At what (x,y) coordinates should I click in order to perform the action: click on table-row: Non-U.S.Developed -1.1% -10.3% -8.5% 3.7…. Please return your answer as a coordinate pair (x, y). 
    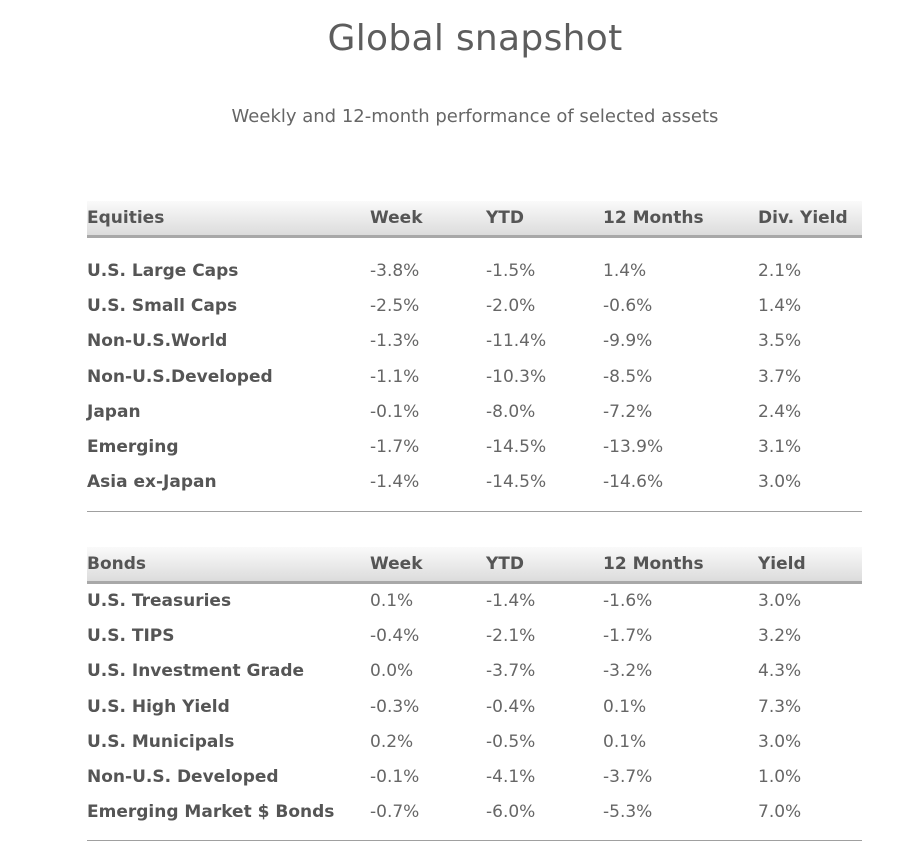
    Looking at the image, I should click on (474, 377).